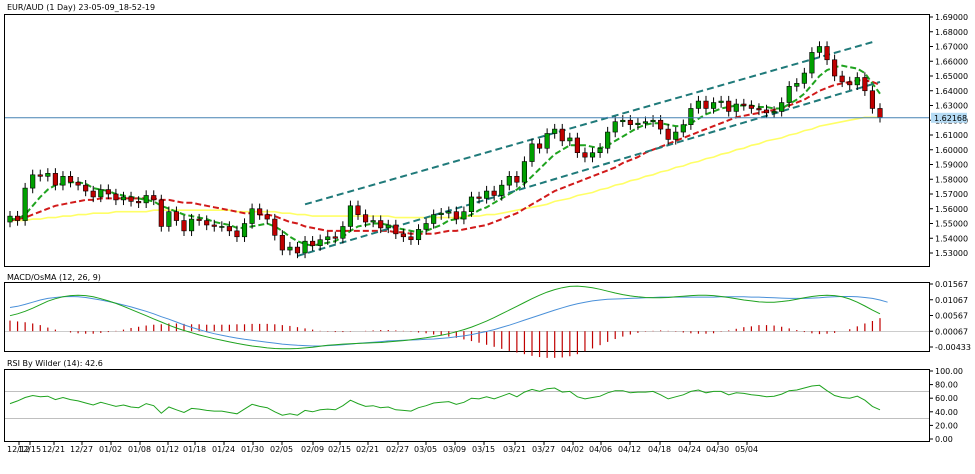 The image size is (975, 474). Describe the element at coordinates (951, 331) in the screenshot. I see `macd-tick-label: 0.00067` at that location.